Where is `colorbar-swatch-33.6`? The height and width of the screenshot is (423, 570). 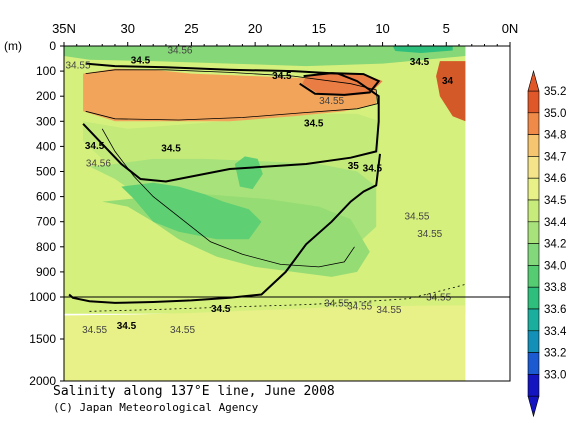 colorbar-swatch-33.6 is located at coordinates (533, 320).